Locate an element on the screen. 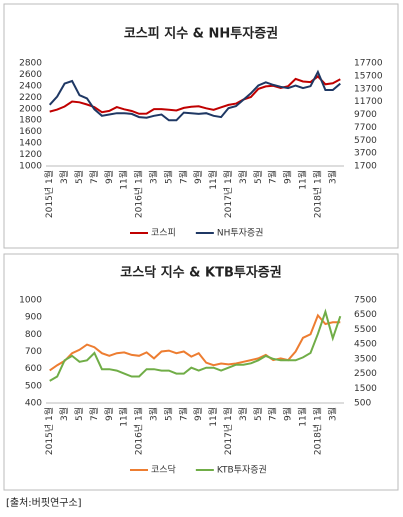 This screenshot has width=403, height=517. y2-tick-label: 9700 is located at coordinates (365, 115).